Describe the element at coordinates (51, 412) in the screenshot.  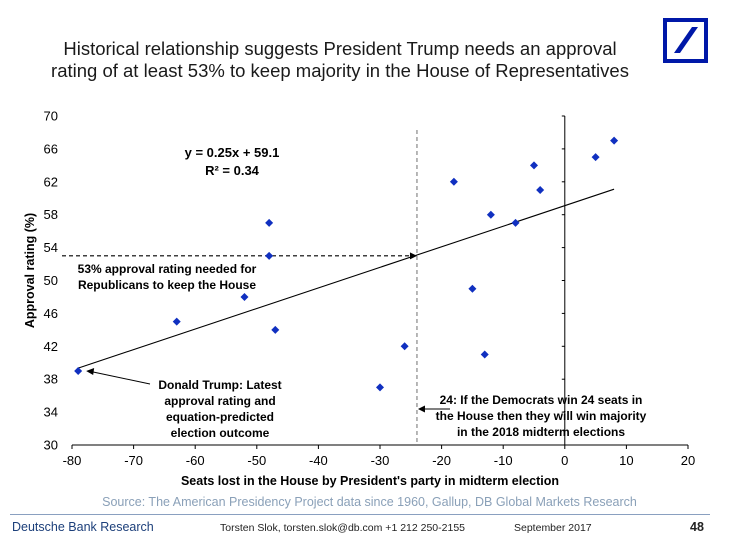
I see `y-tick-label: 34` at that location.